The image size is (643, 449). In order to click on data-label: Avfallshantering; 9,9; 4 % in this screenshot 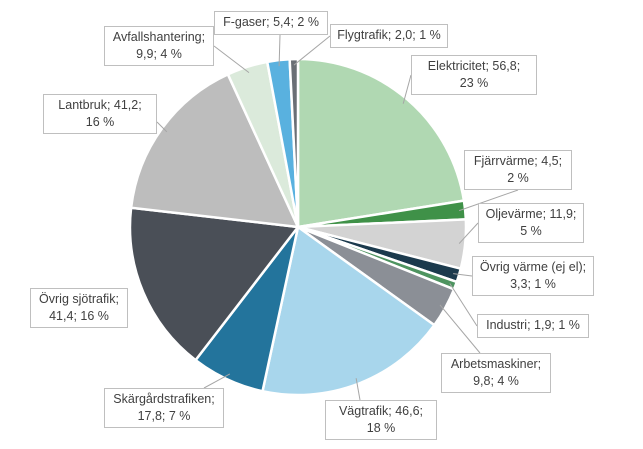, I will do `click(159, 46)`.